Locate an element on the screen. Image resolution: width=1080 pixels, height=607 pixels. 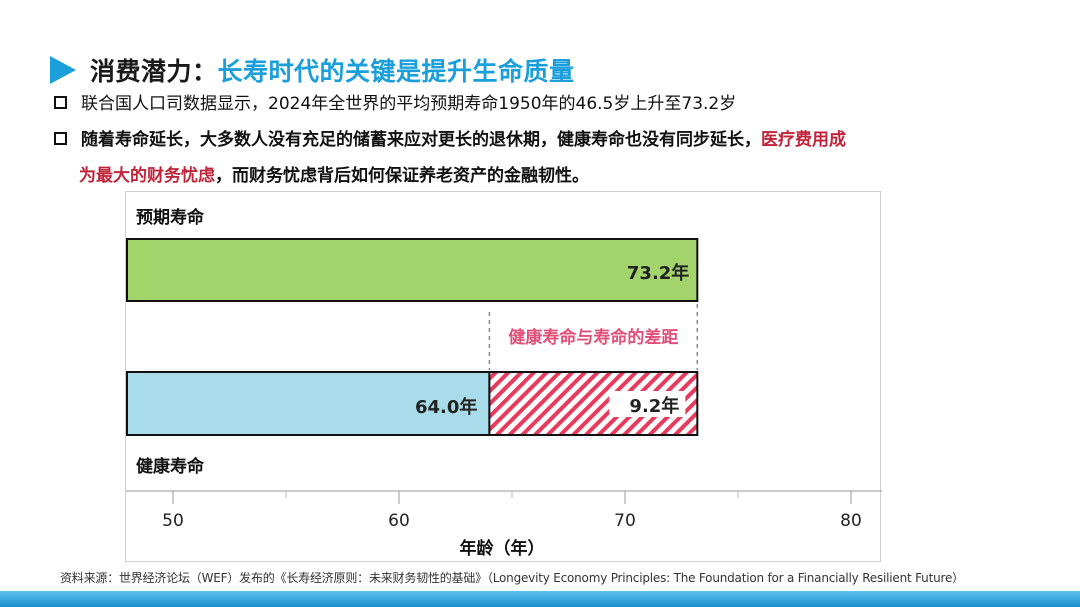
bullet-2-highlight-2: 为最大的财务忧虑 is located at coordinates (147, 176).